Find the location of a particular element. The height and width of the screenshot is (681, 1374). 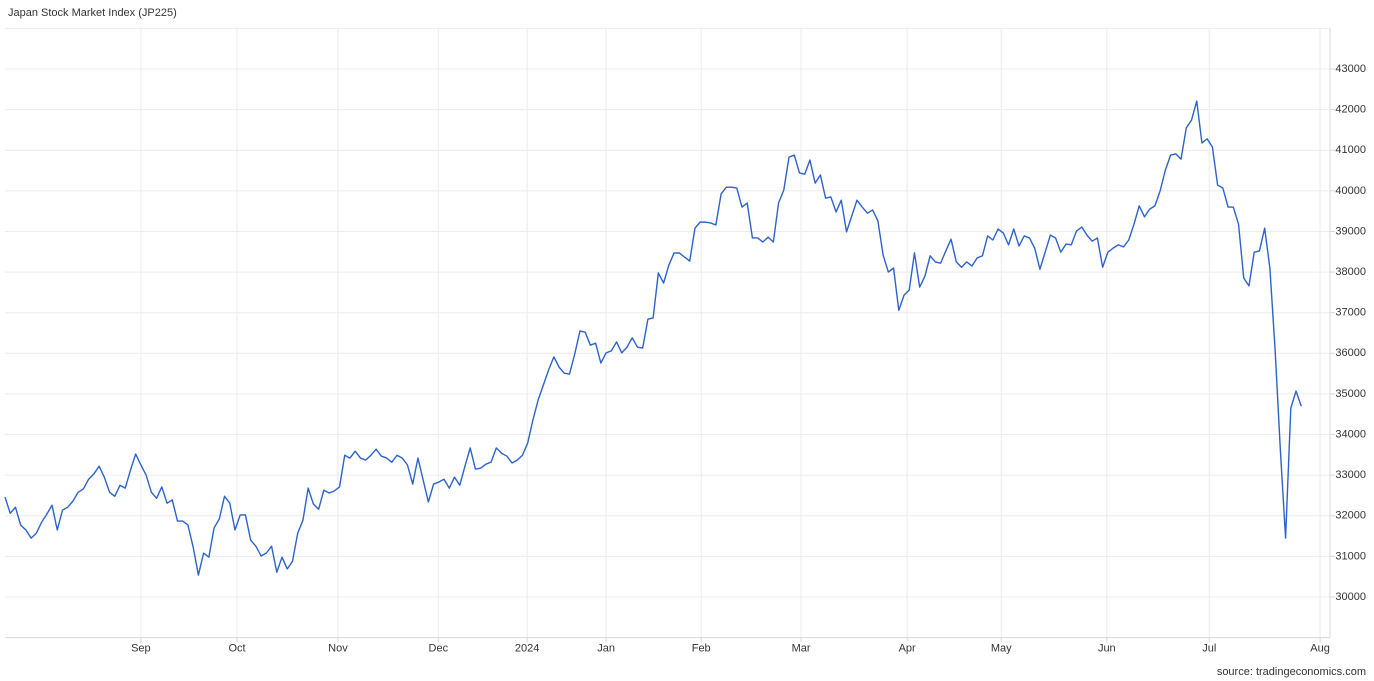

y-tick-label: 32000 is located at coordinates (1350, 516).